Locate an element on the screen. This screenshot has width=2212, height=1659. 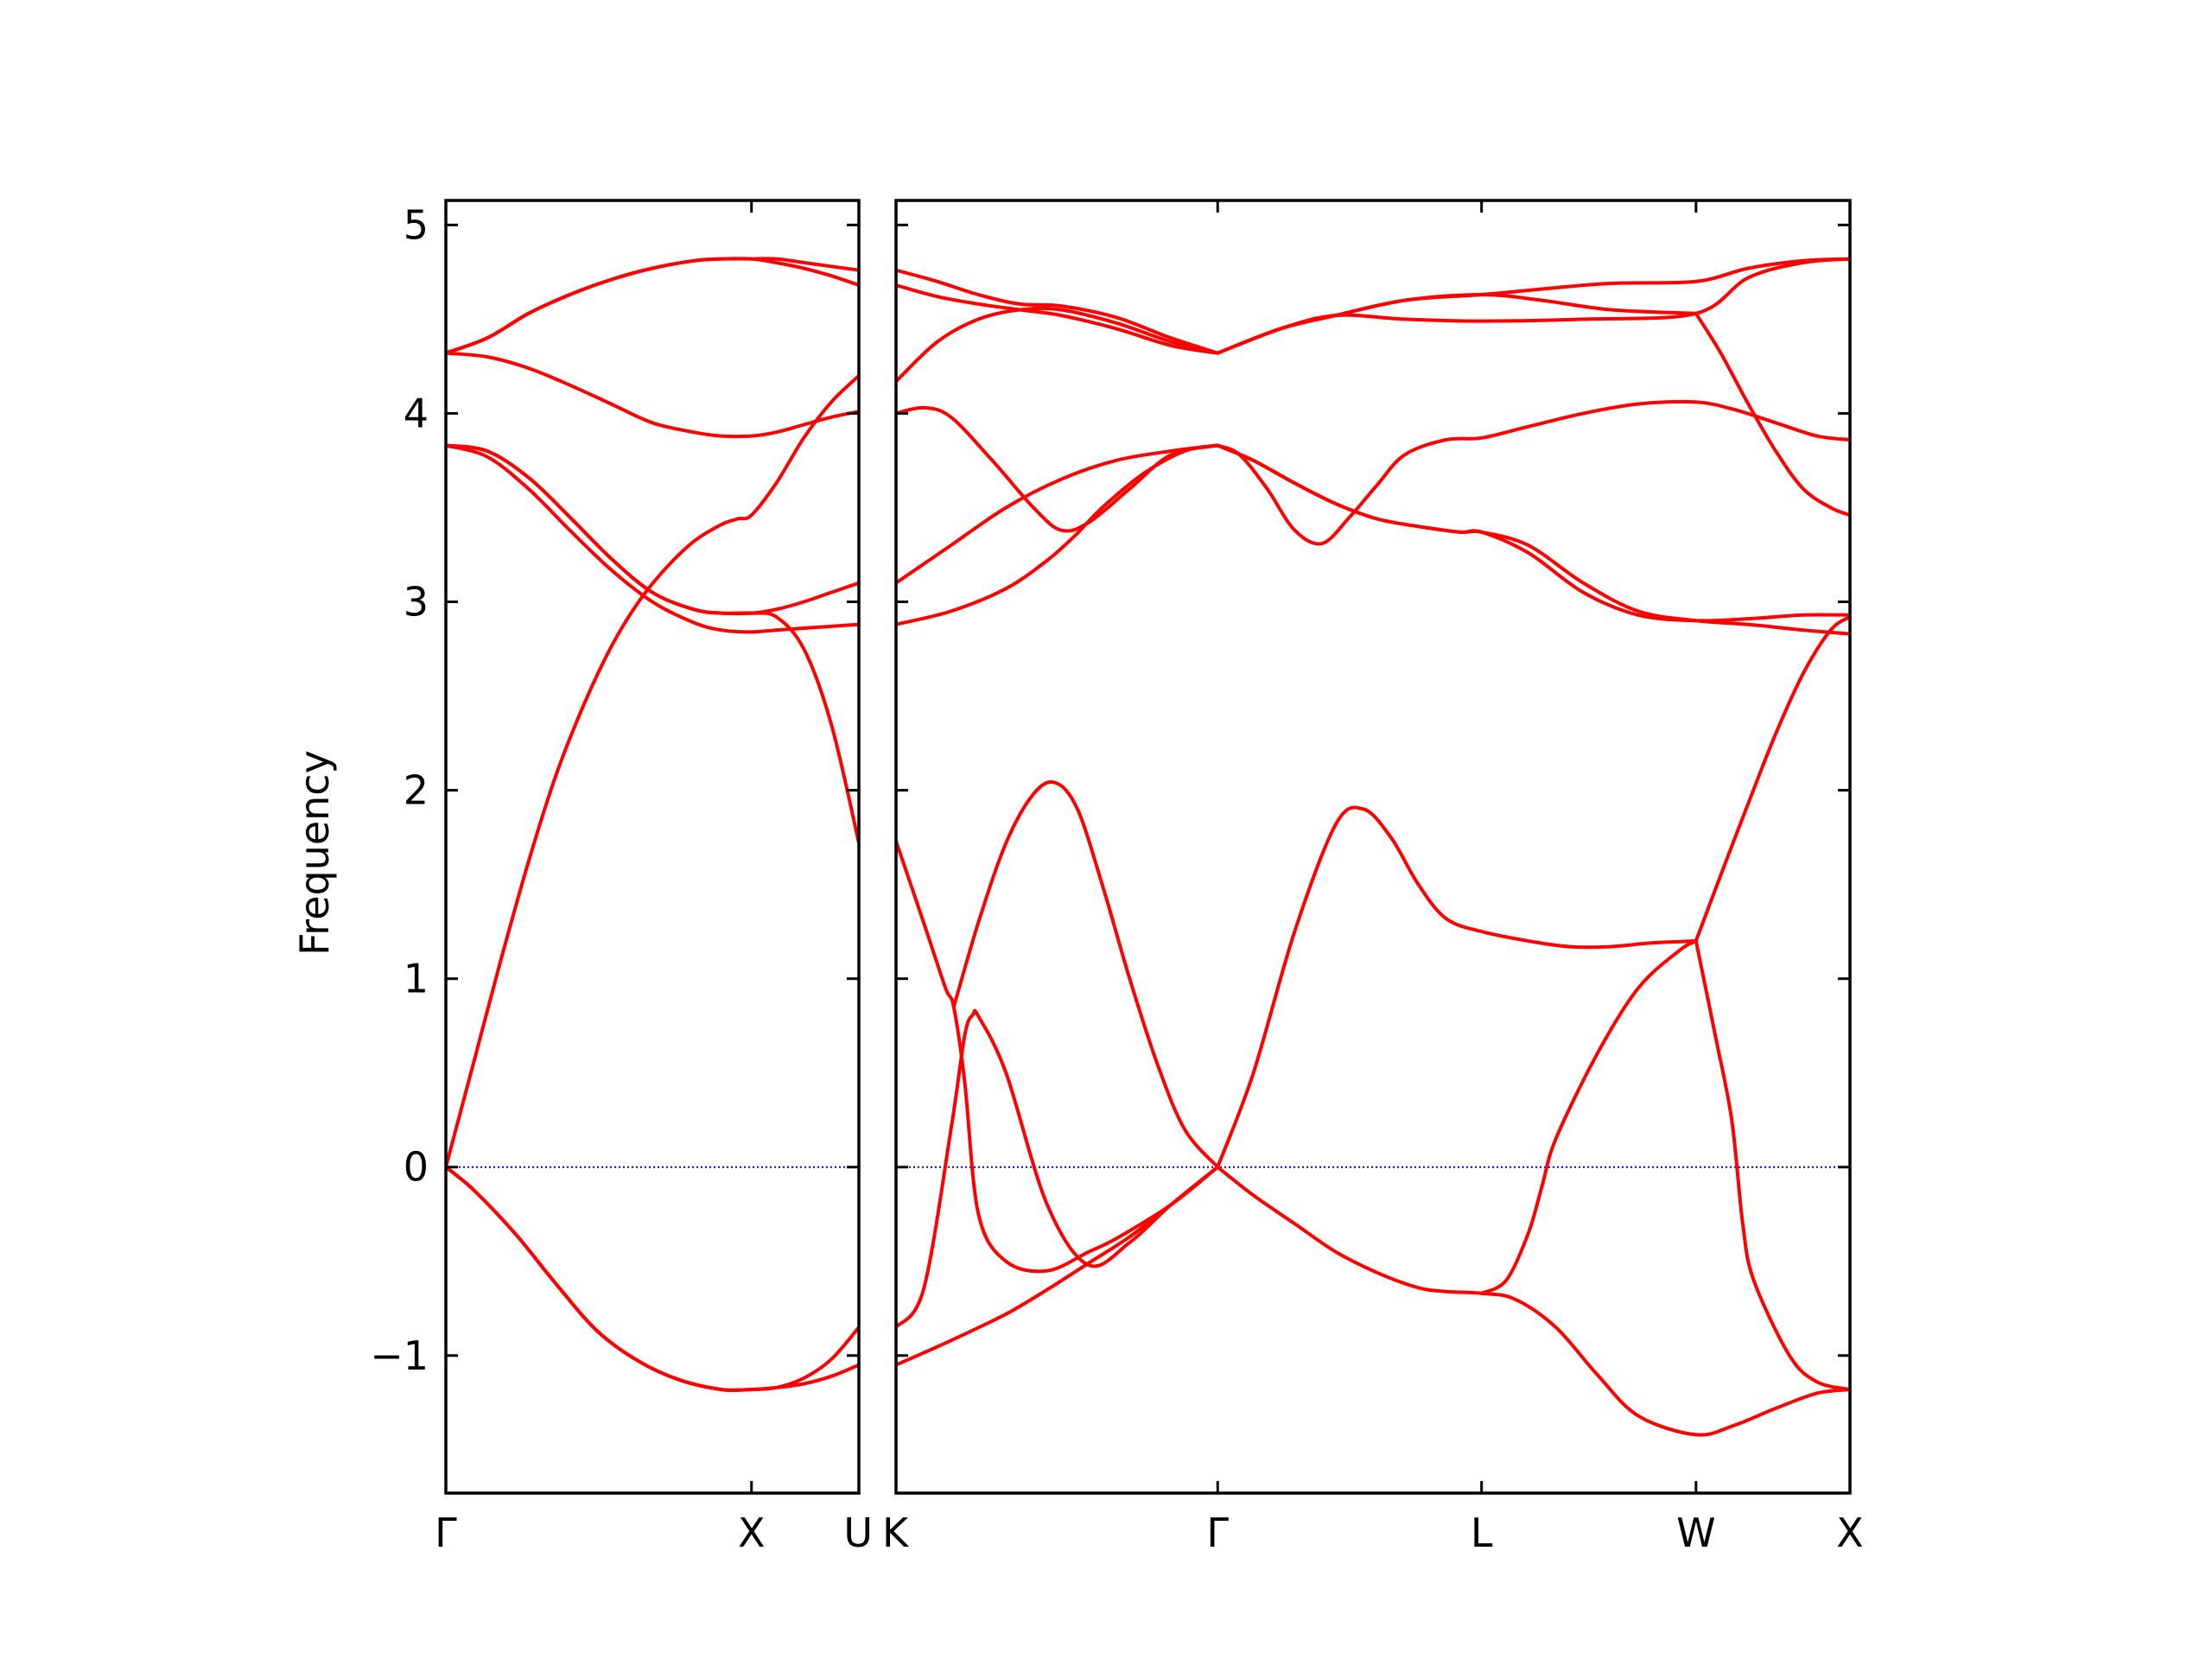
y-tick-label: 1 is located at coordinates (416, 979).